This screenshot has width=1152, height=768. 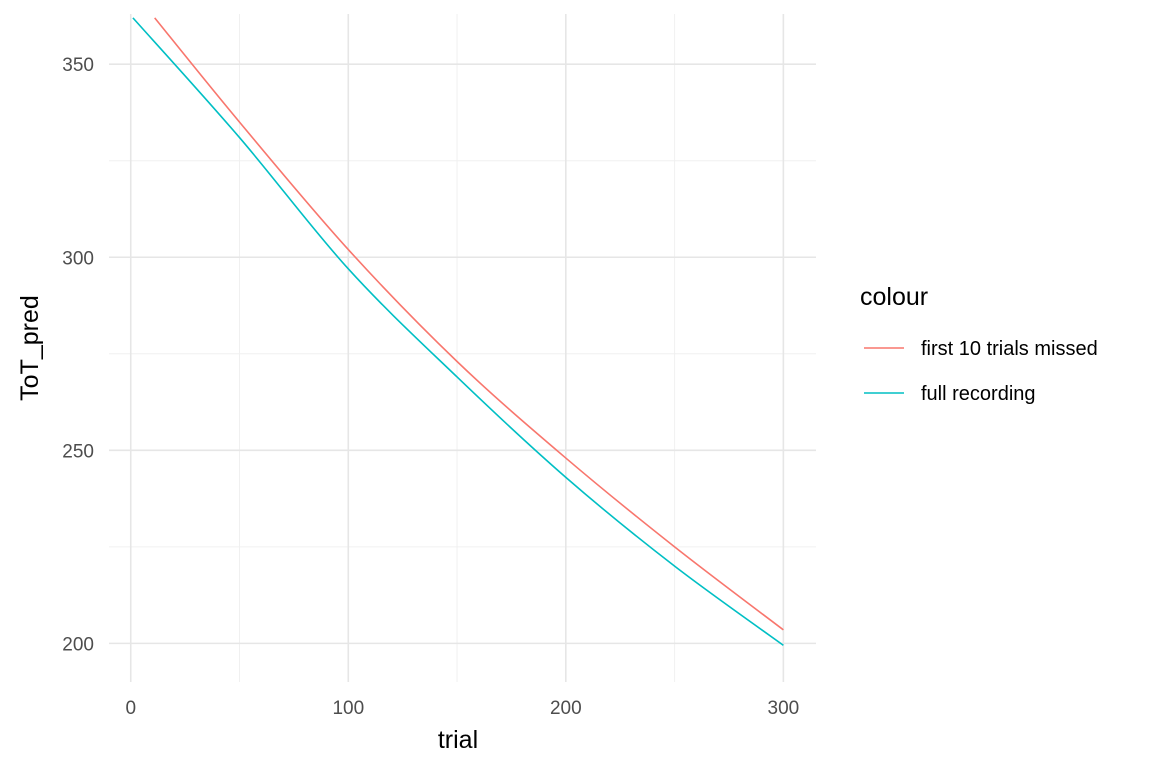 What do you see at coordinates (458, 740) in the screenshot?
I see `x-axis-title: trial` at bounding box center [458, 740].